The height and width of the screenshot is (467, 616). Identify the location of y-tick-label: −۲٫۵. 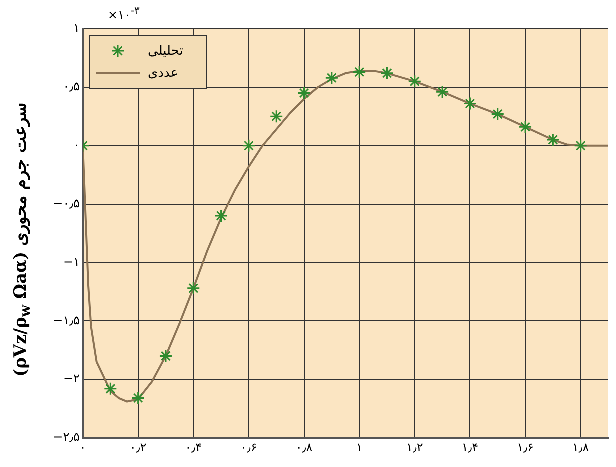
(66, 437).